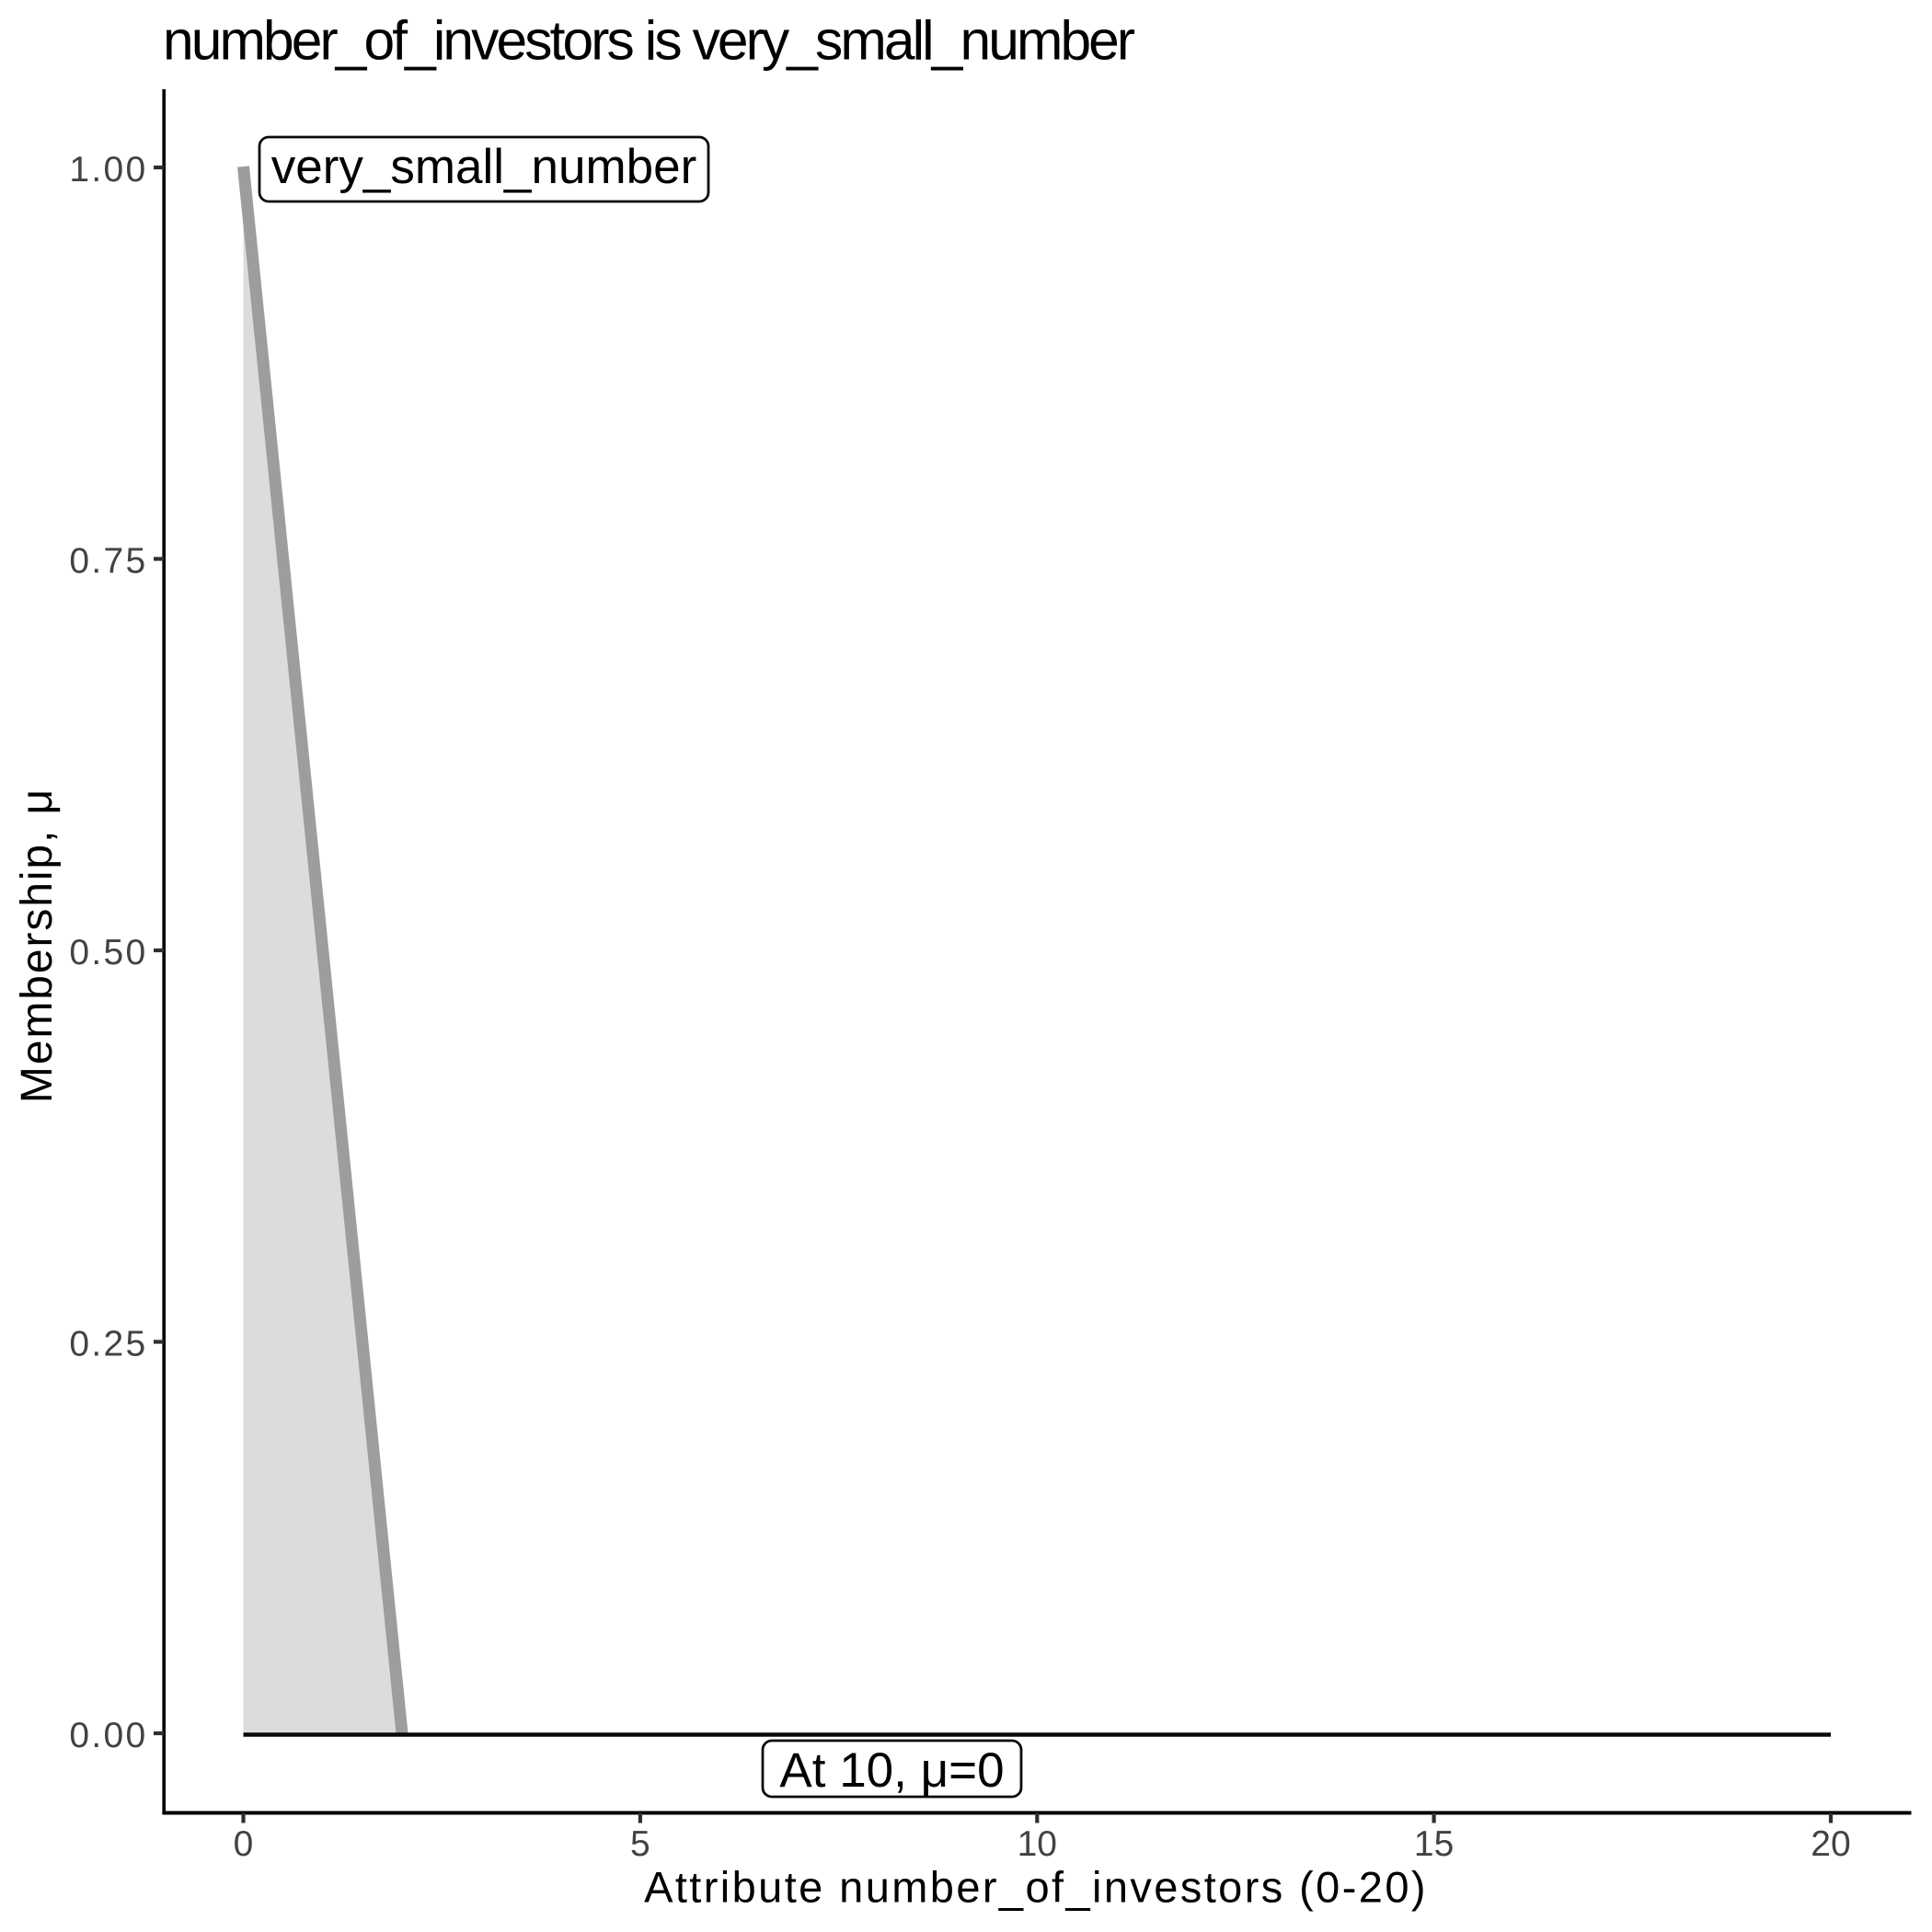 The image size is (1932, 1932). What do you see at coordinates (1036, 1887) in the screenshot?
I see `svg-text:Attribute number_of_investors: Attribute number_of_investors (0-20)` at bounding box center [1036, 1887].